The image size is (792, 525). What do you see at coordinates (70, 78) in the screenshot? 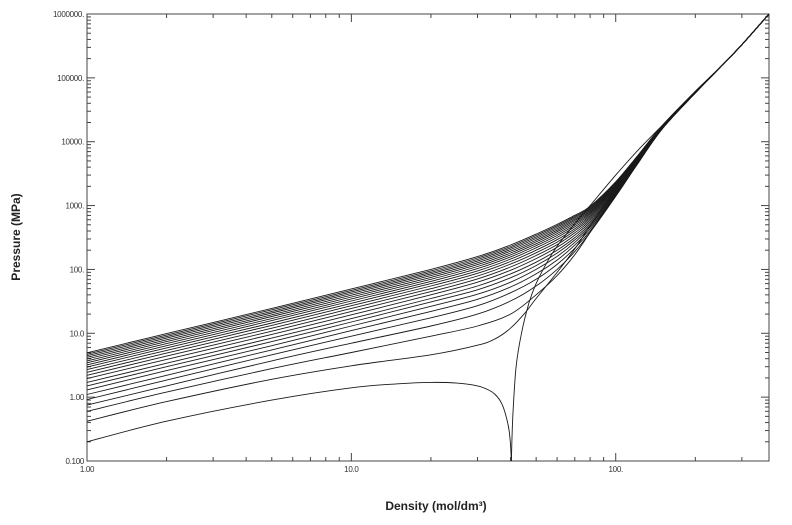
I see `y-tick-label: 100000.` at bounding box center [70, 78].